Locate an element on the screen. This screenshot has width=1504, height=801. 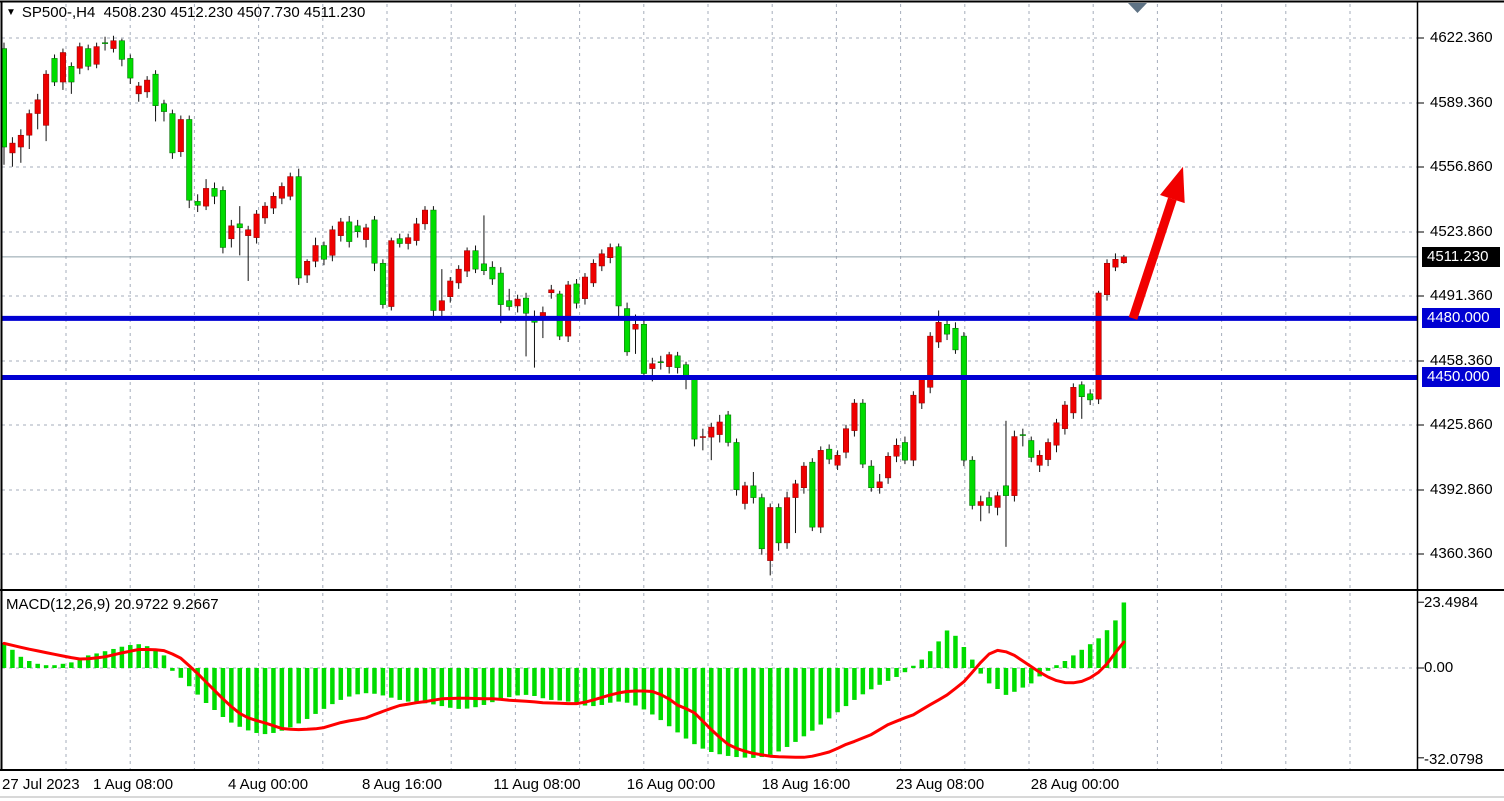
chart-shift-marker is located at coordinates (1137, 8).